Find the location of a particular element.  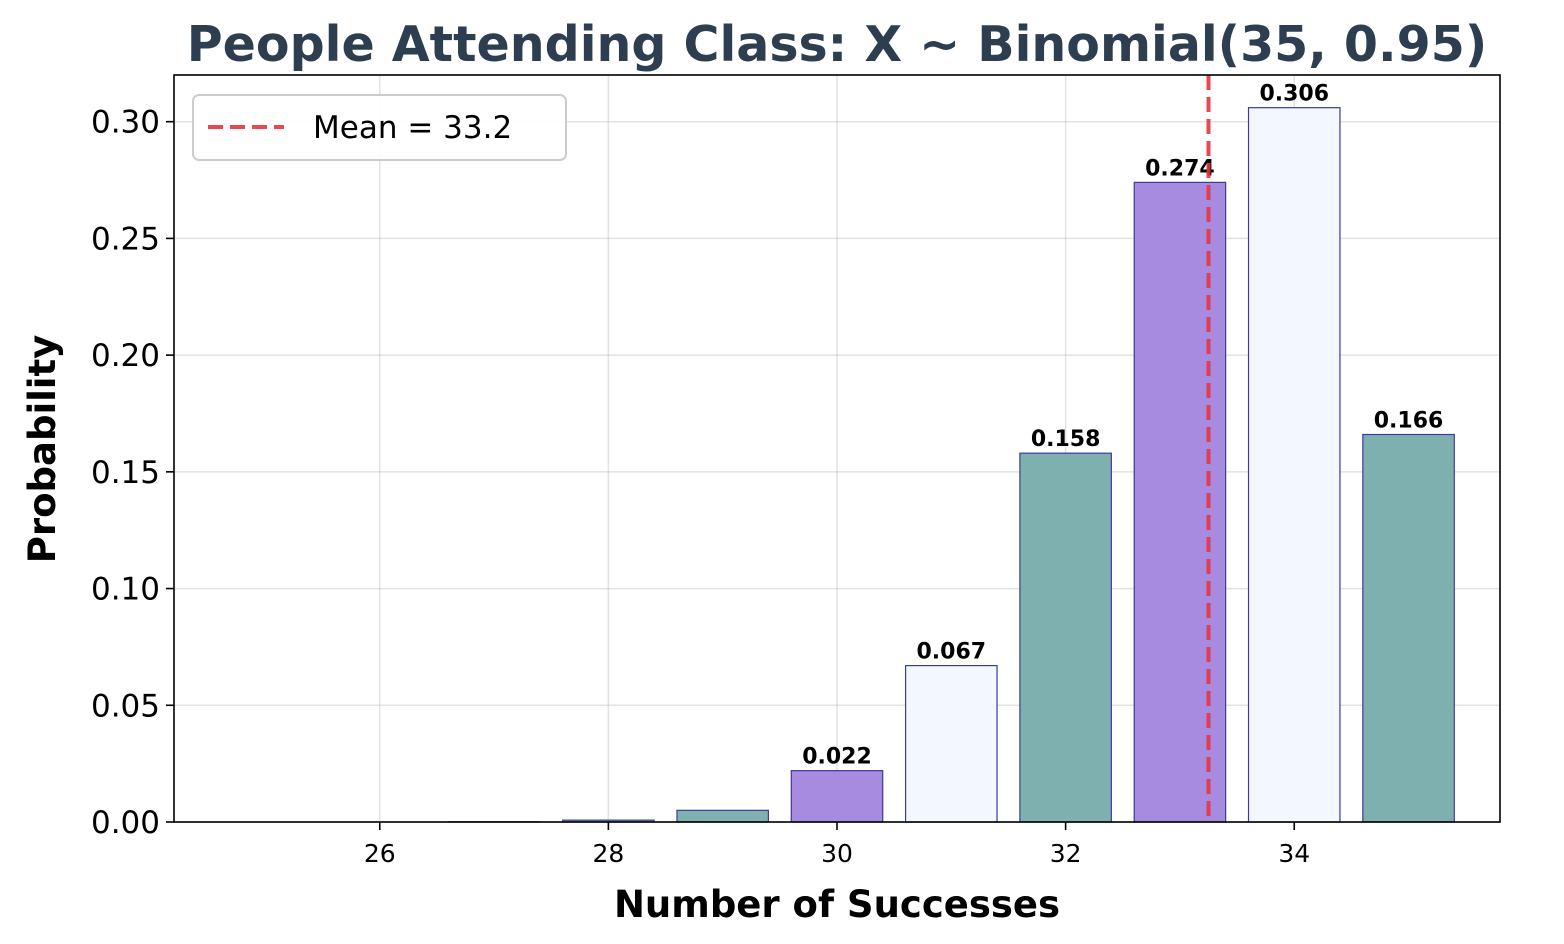

x-tick-label: 26 is located at coordinates (380, 853).